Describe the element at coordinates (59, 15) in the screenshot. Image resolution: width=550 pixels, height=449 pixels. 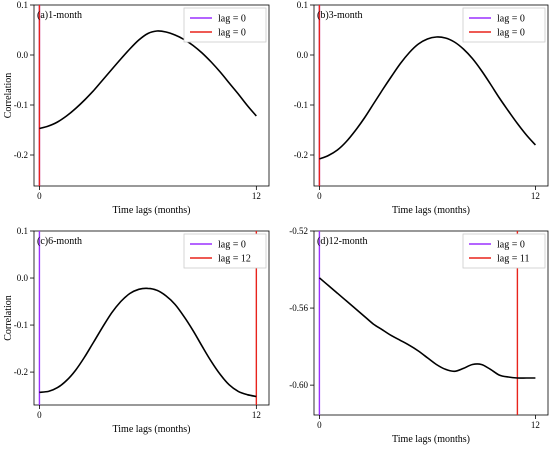
I see `panel-title: (a)1-month` at that location.